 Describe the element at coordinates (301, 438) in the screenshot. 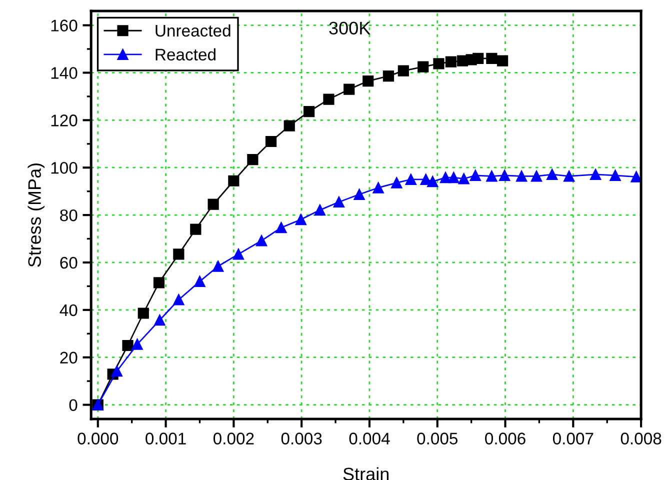

I see `x-tick-label: 0.003` at that location.